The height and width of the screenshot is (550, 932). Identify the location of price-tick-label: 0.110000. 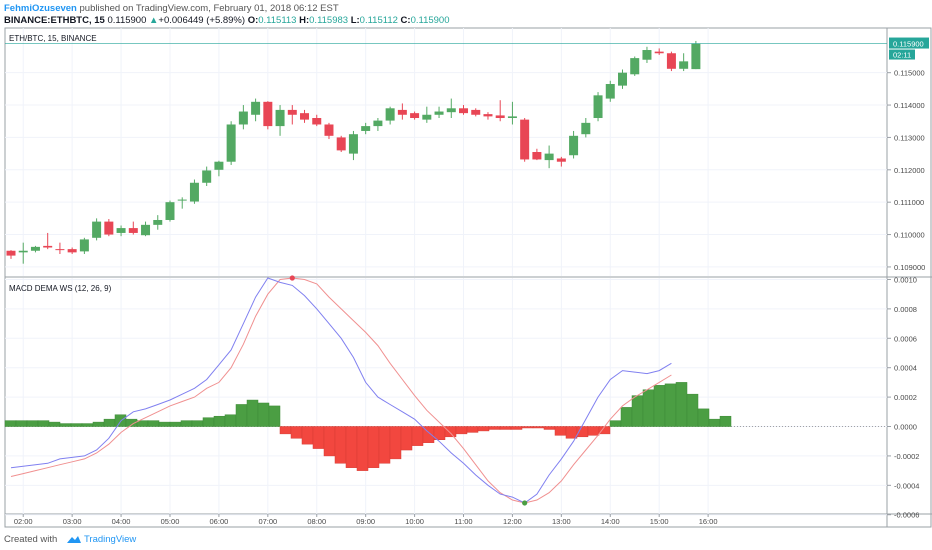
(909, 235).